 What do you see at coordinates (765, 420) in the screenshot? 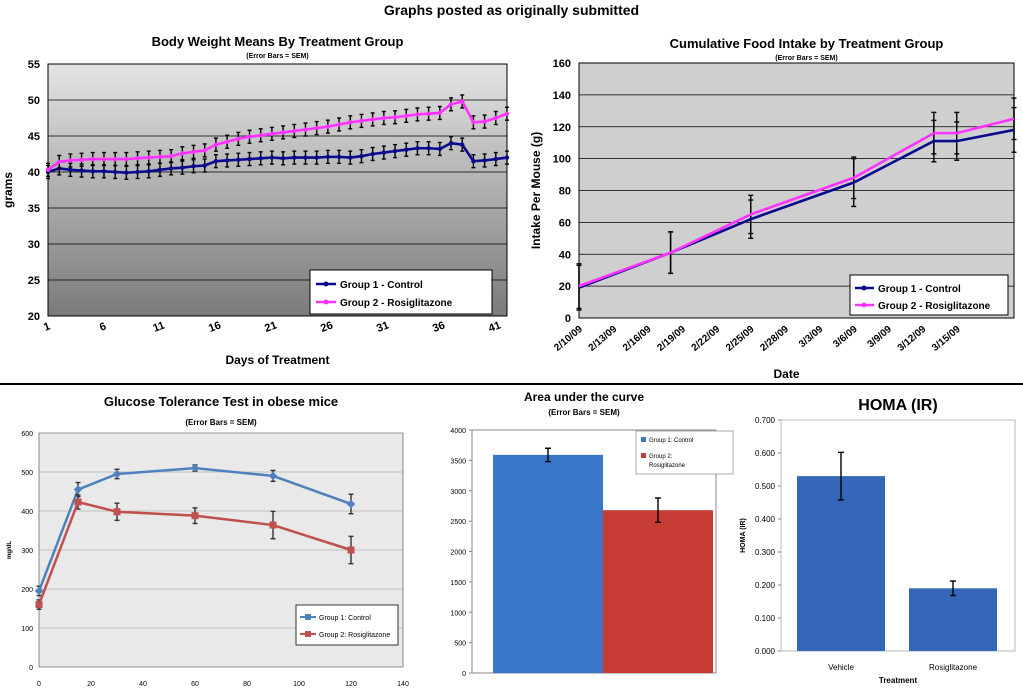
I see `y-tick-label: 0.700` at bounding box center [765, 420].